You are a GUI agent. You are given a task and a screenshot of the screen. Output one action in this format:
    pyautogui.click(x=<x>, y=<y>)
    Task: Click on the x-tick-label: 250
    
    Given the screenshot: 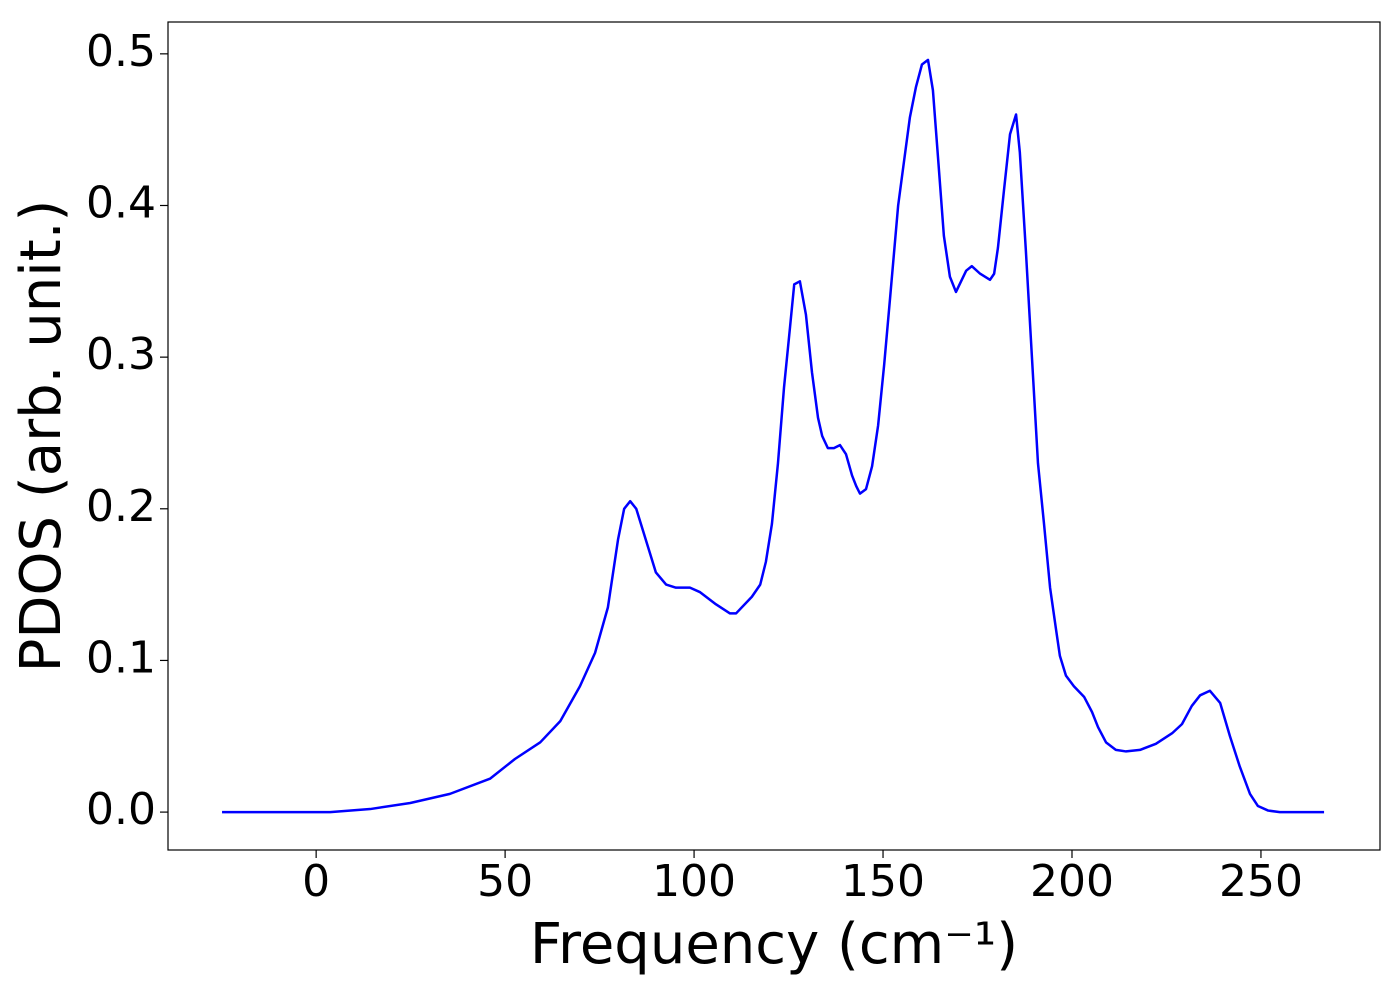 What is the action you would take?
    pyautogui.click(x=1261, y=881)
    